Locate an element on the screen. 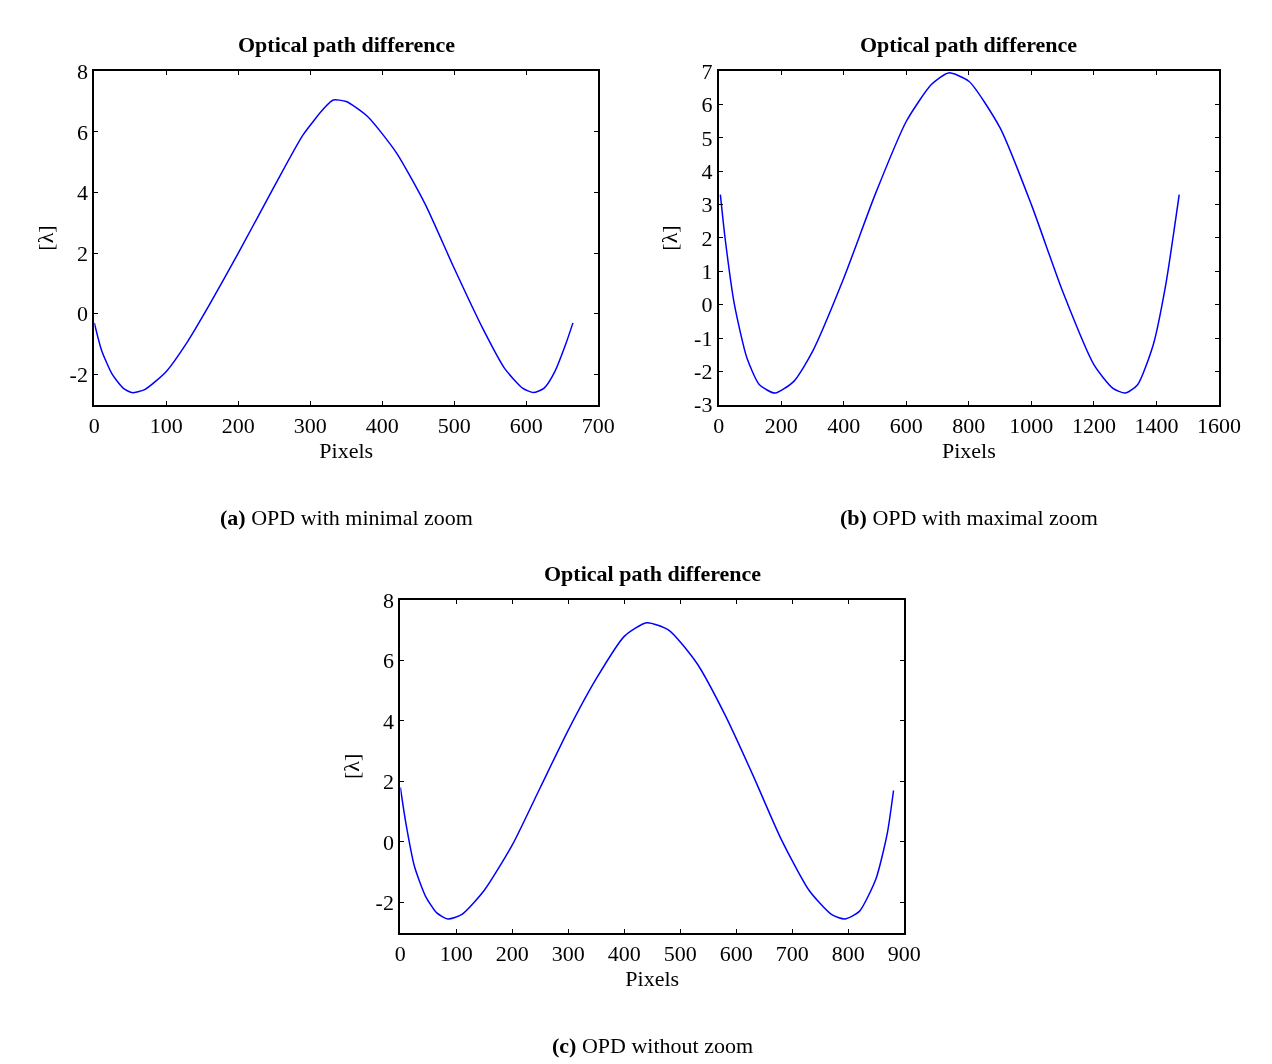  y-tick-label: 7 is located at coordinates (707, 71).